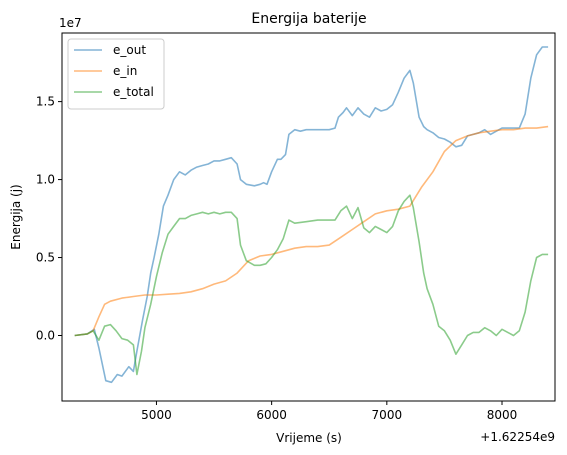  Describe the element at coordinates (16, 216) in the screenshot. I see `y-axis-label: Energija (j)` at that location.